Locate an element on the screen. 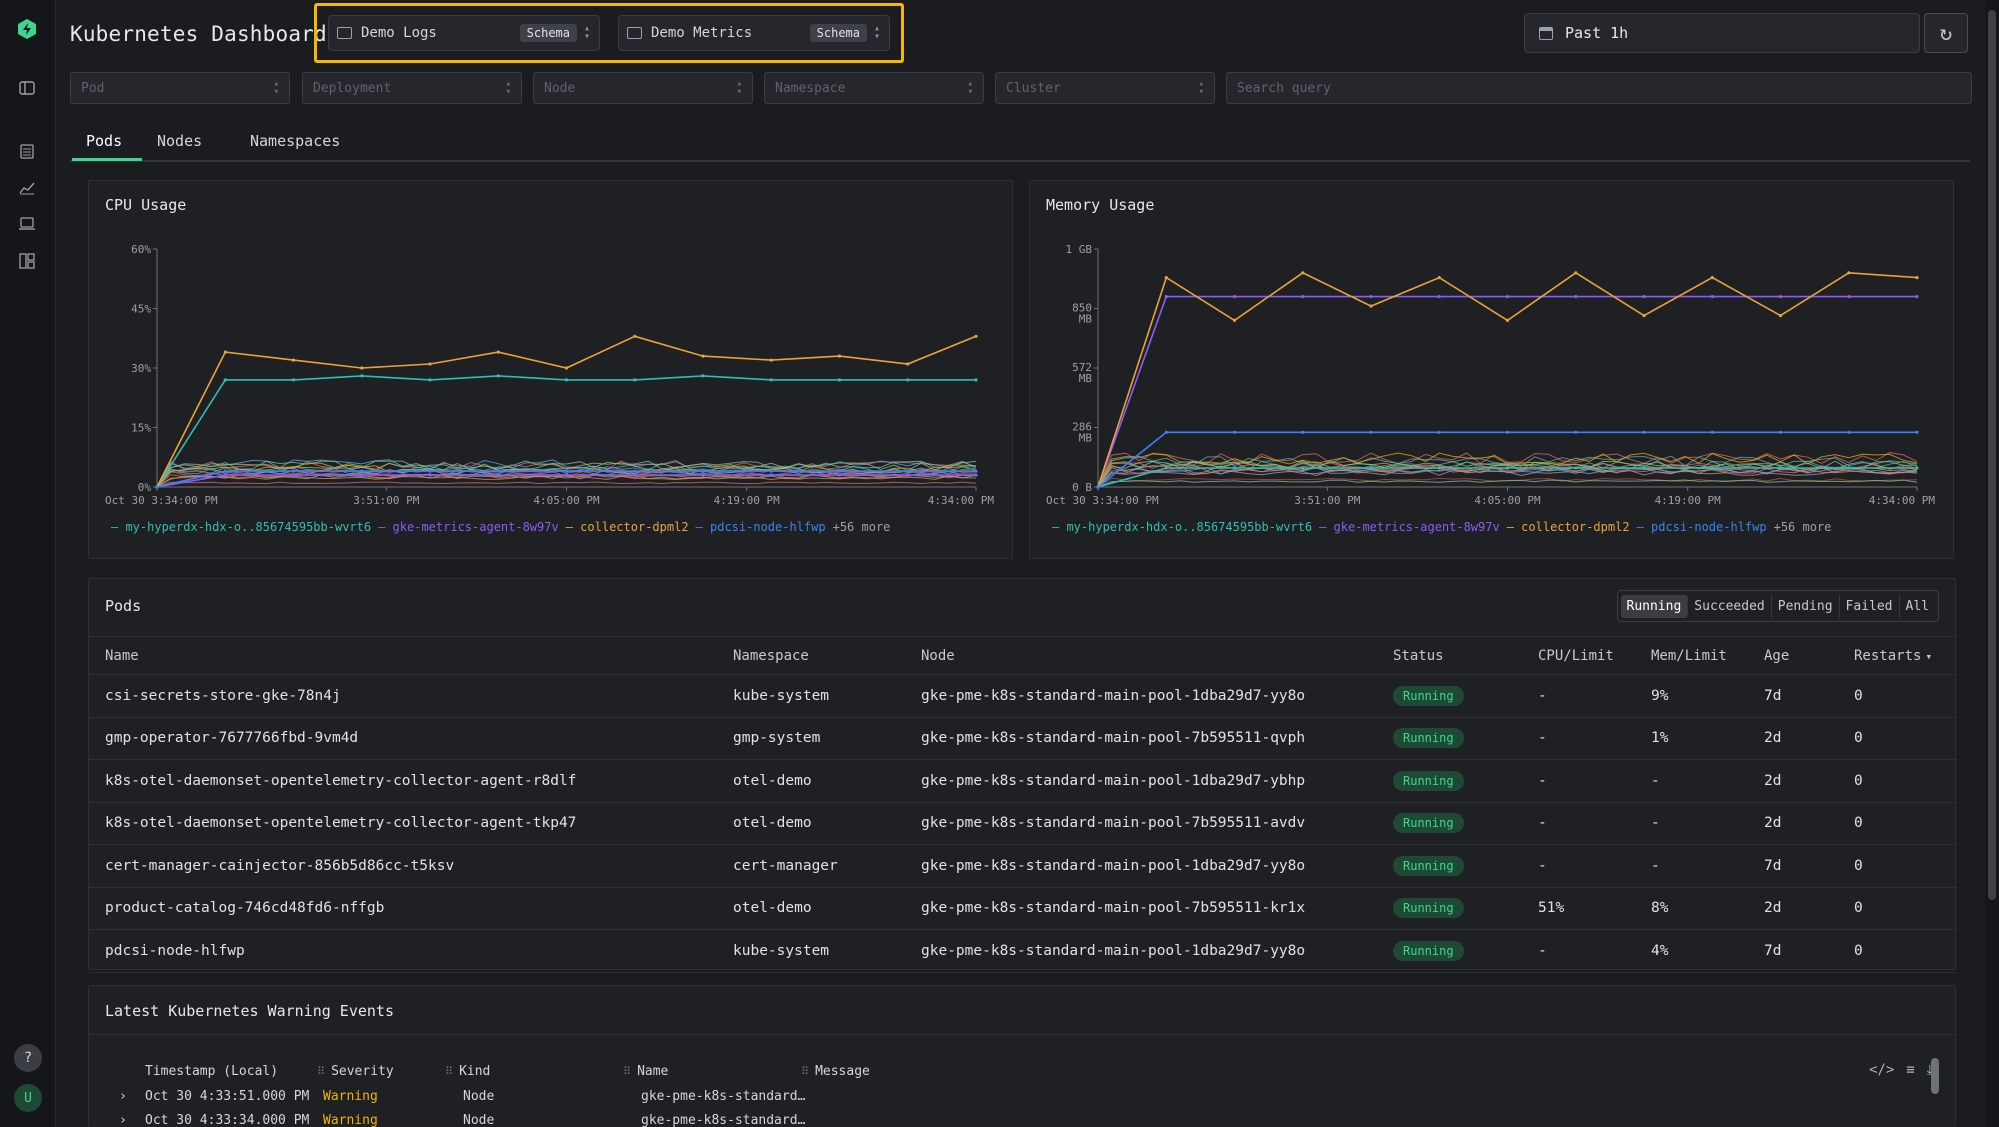 This screenshot has height=1127, width=1999. pods-col-node: Node is located at coordinates (1141, 655).